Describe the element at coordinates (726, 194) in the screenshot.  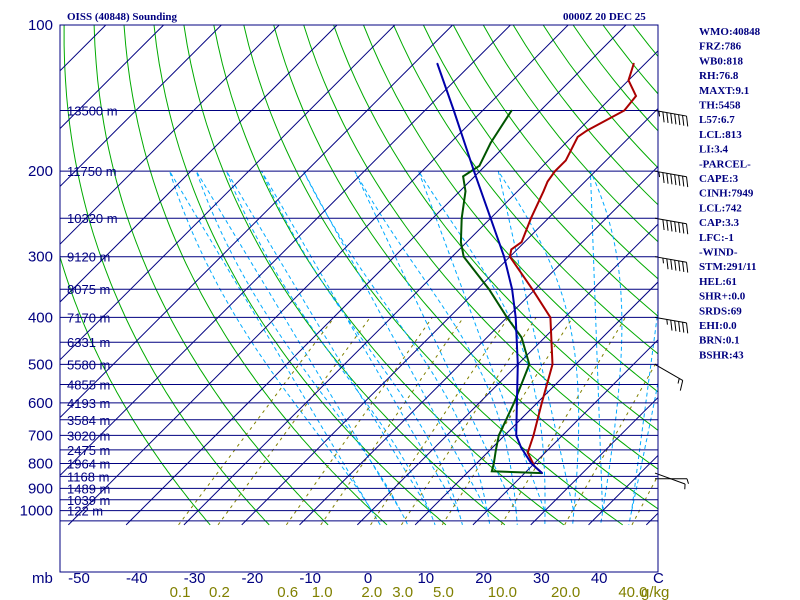
I see `index-line: CINH:7949` at that location.